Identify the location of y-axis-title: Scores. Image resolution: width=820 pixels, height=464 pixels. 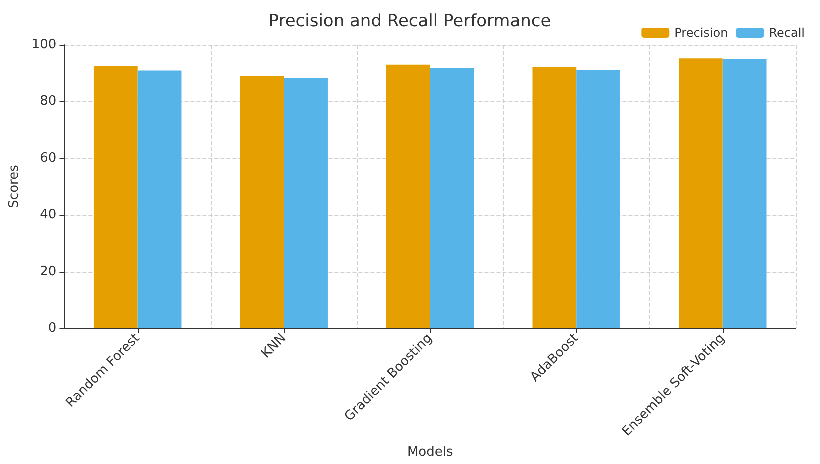
(14, 186).